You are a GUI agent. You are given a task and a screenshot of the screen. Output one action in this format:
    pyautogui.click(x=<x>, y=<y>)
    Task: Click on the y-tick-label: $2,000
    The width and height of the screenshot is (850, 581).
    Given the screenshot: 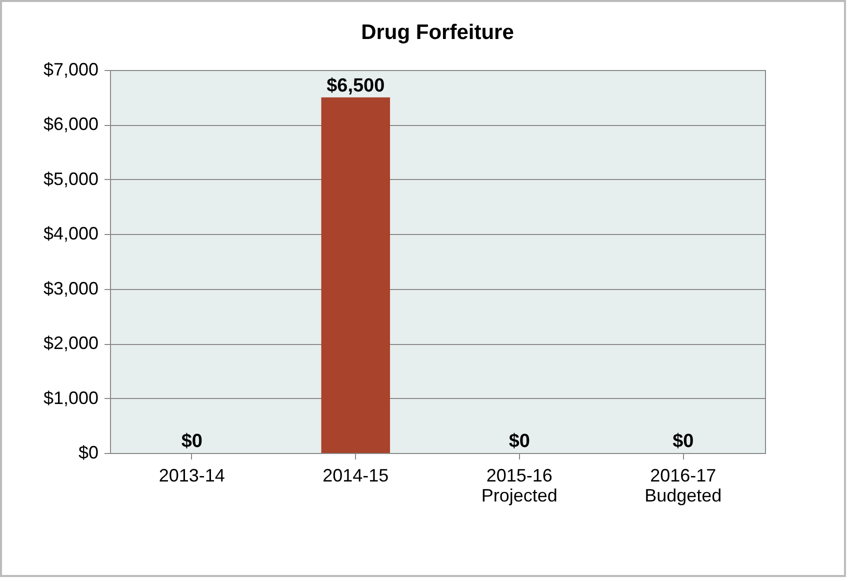 What is the action you would take?
    pyautogui.click(x=70, y=343)
    